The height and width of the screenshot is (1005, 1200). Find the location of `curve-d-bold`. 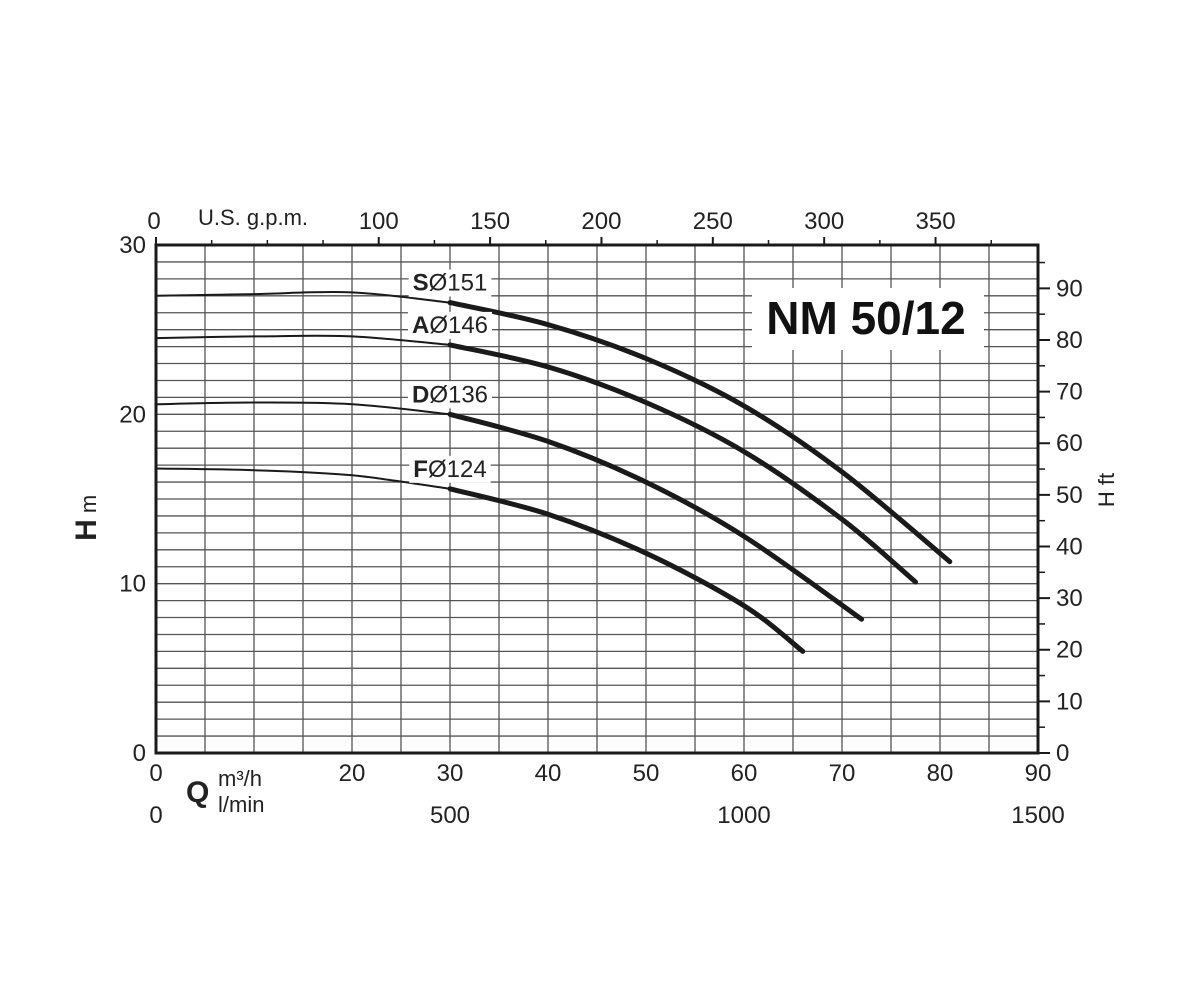

curve-d-bold is located at coordinates (656, 516).